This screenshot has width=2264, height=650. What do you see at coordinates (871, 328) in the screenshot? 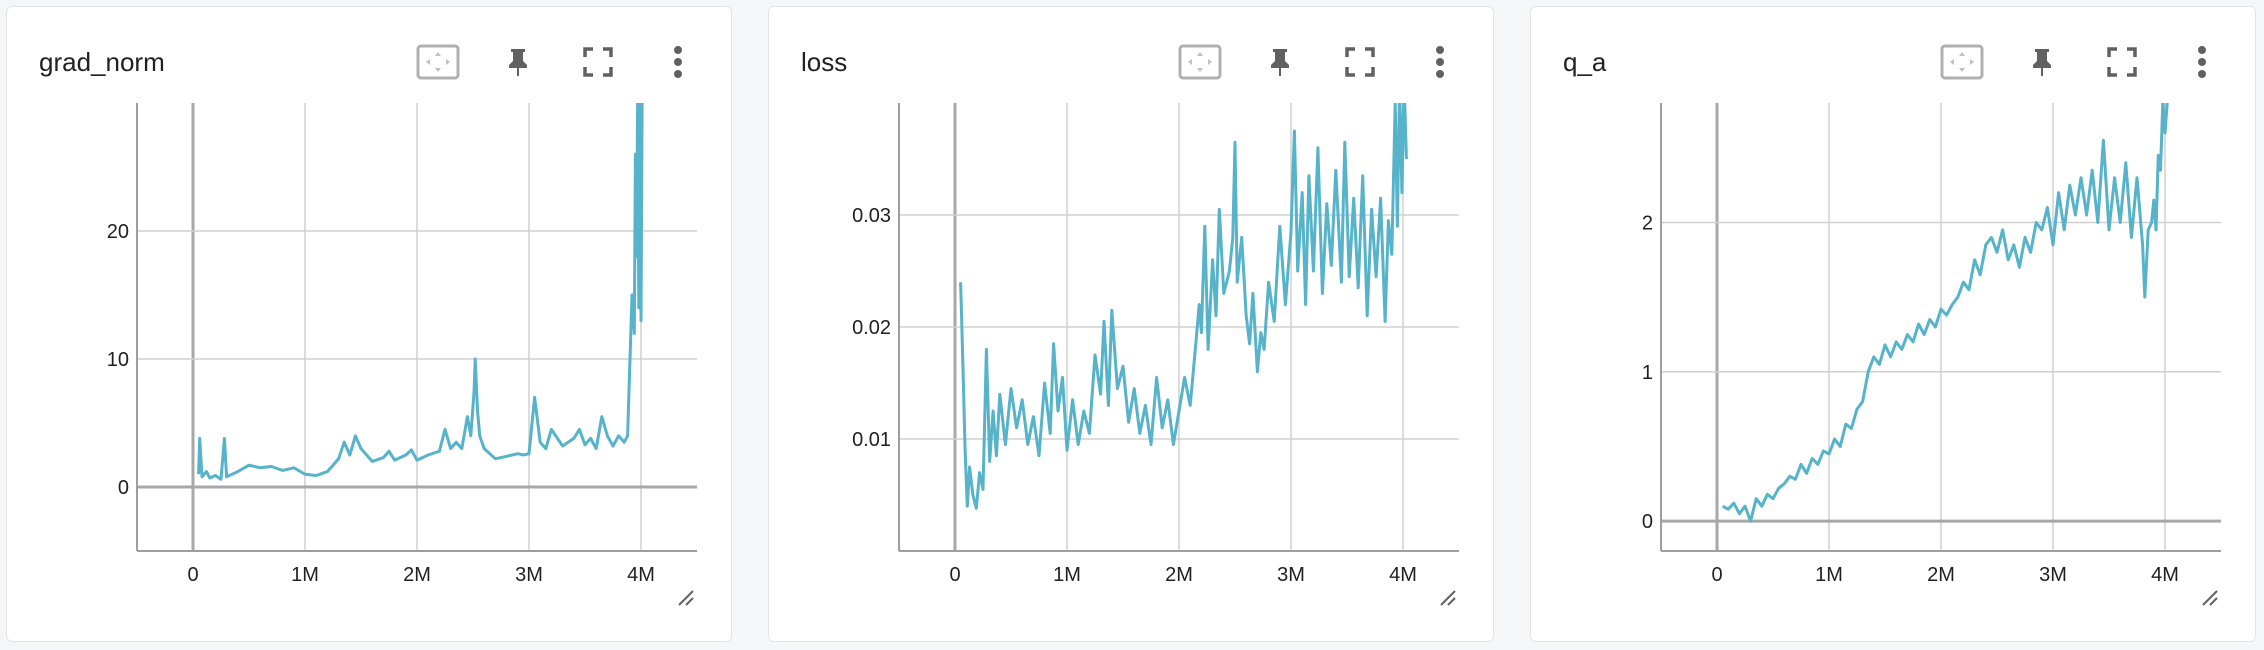
I see `y-tick-label: 0.02` at bounding box center [871, 328].